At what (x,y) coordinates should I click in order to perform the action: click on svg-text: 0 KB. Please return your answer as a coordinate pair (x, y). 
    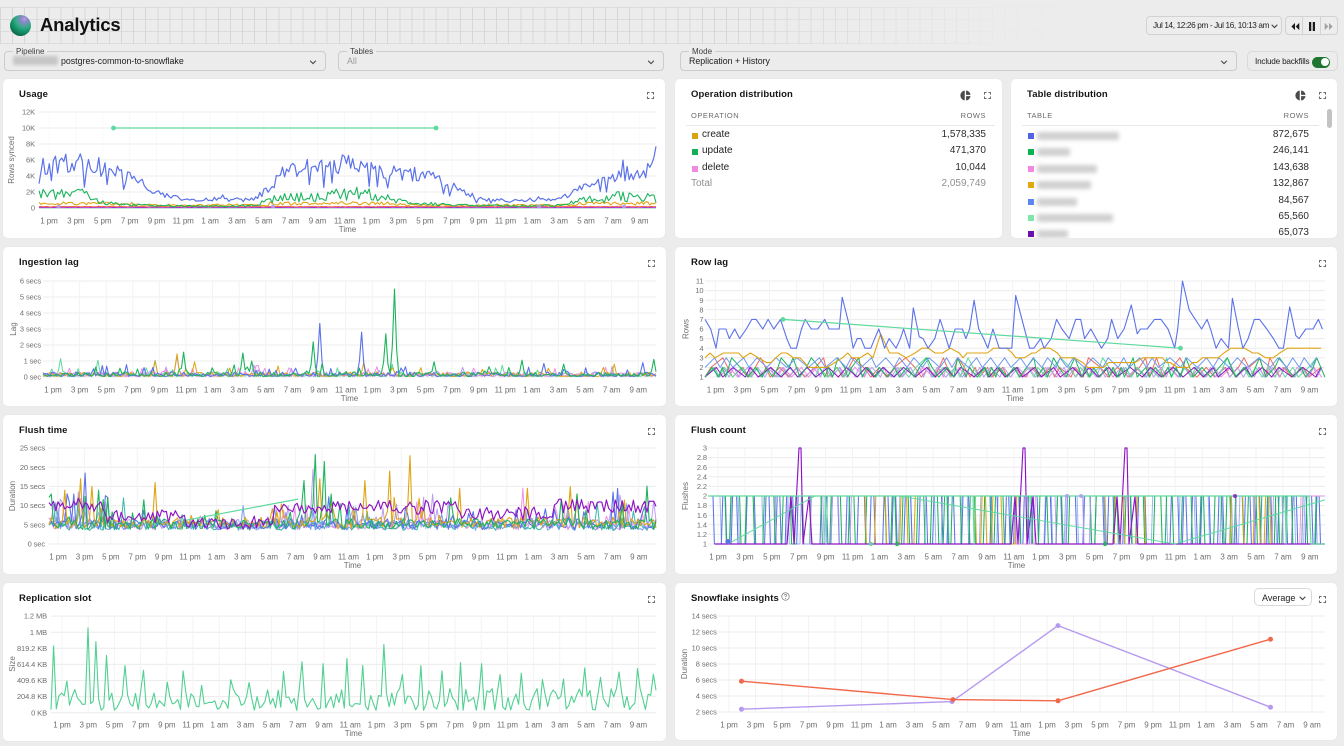
    Looking at the image, I should click on (39, 712).